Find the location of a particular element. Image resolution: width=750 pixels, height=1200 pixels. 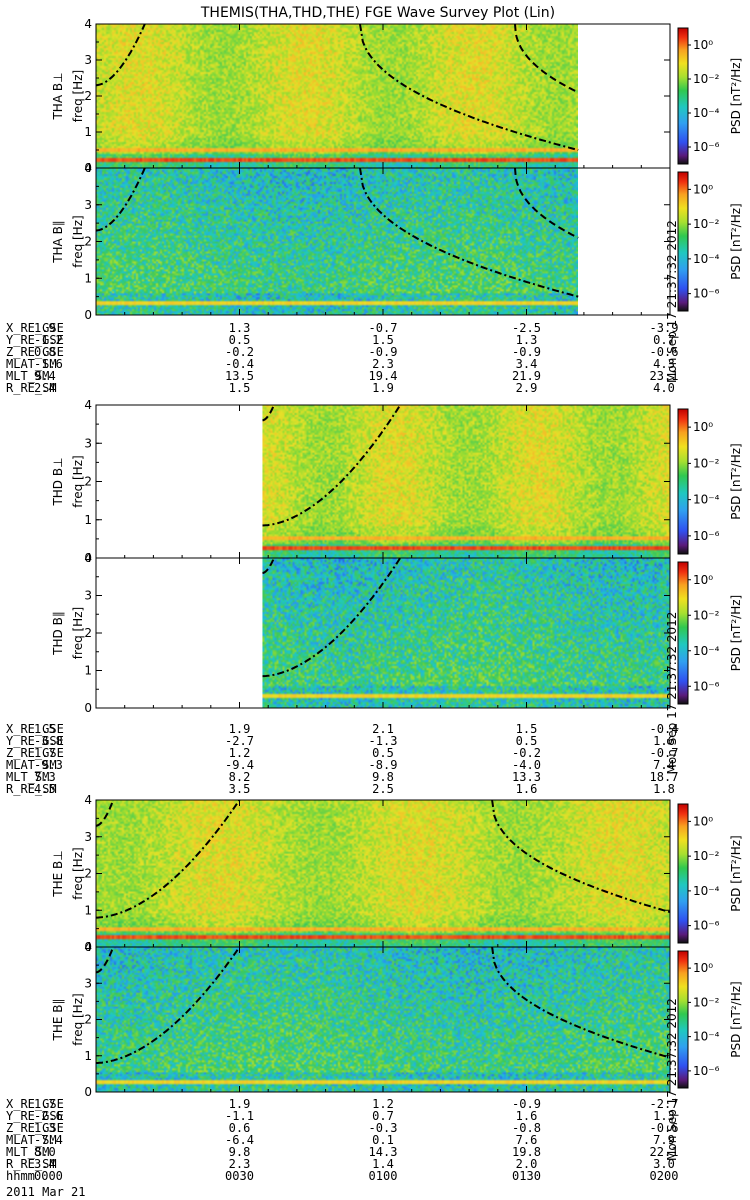

ephemeris-value: 14.3 is located at coordinates (383, 1152).